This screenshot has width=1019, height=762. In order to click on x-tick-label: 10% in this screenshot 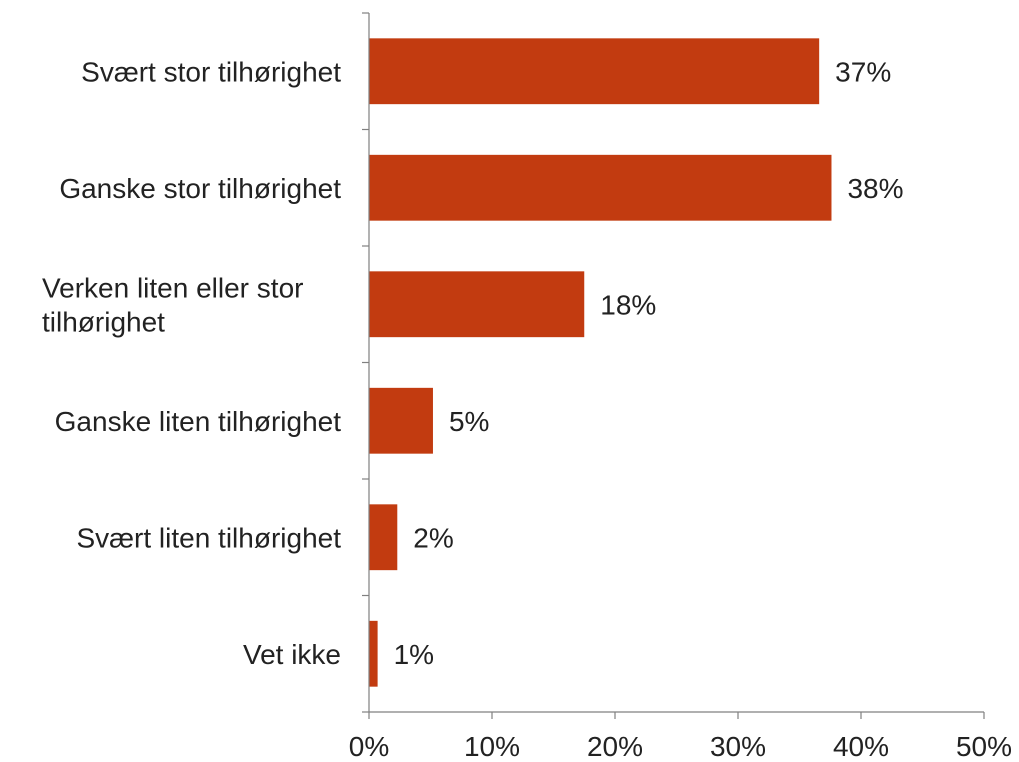, I will do `click(492, 746)`.